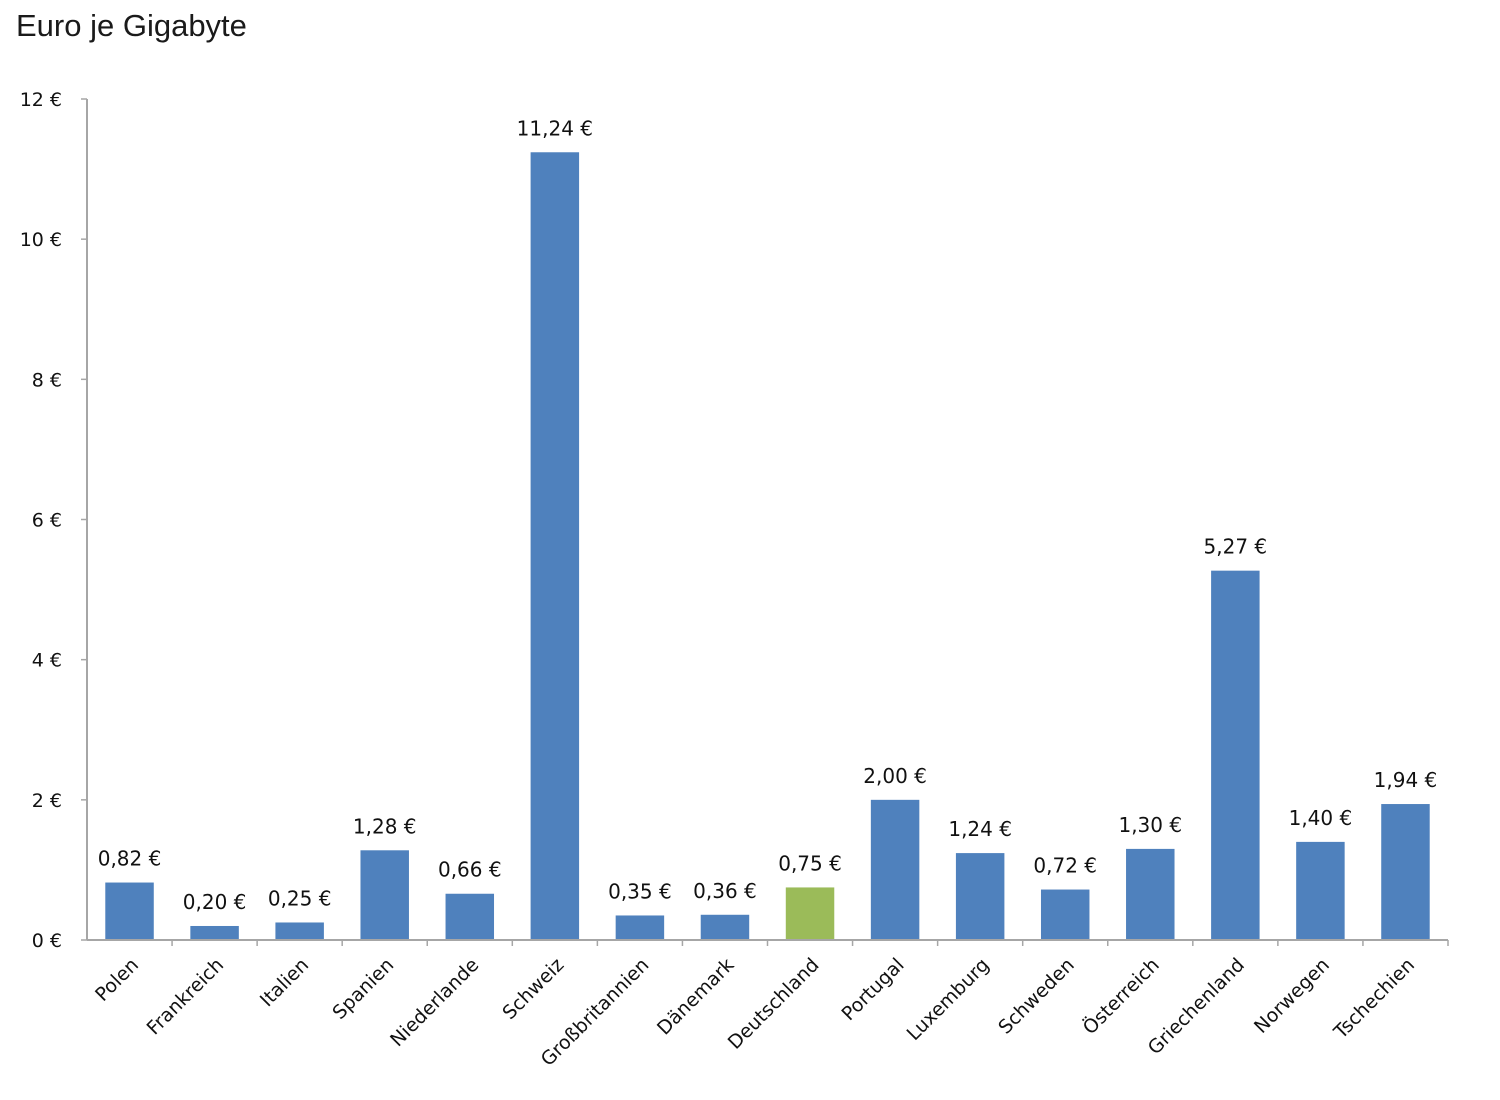  I want to click on data-label-6: 0,35 €, so click(640, 891).